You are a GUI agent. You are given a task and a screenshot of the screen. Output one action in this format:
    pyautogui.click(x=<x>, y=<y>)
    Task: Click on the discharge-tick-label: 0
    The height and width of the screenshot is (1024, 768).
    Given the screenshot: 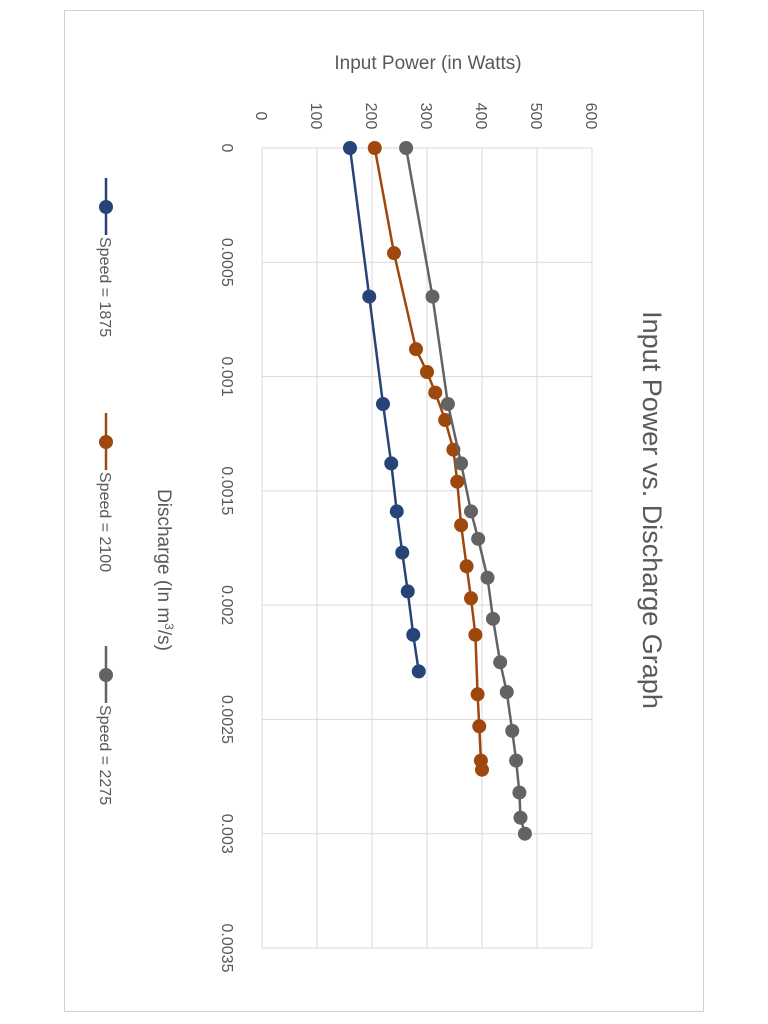 What is the action you would take?
    pyautogui.click(x=226, y=148)
    